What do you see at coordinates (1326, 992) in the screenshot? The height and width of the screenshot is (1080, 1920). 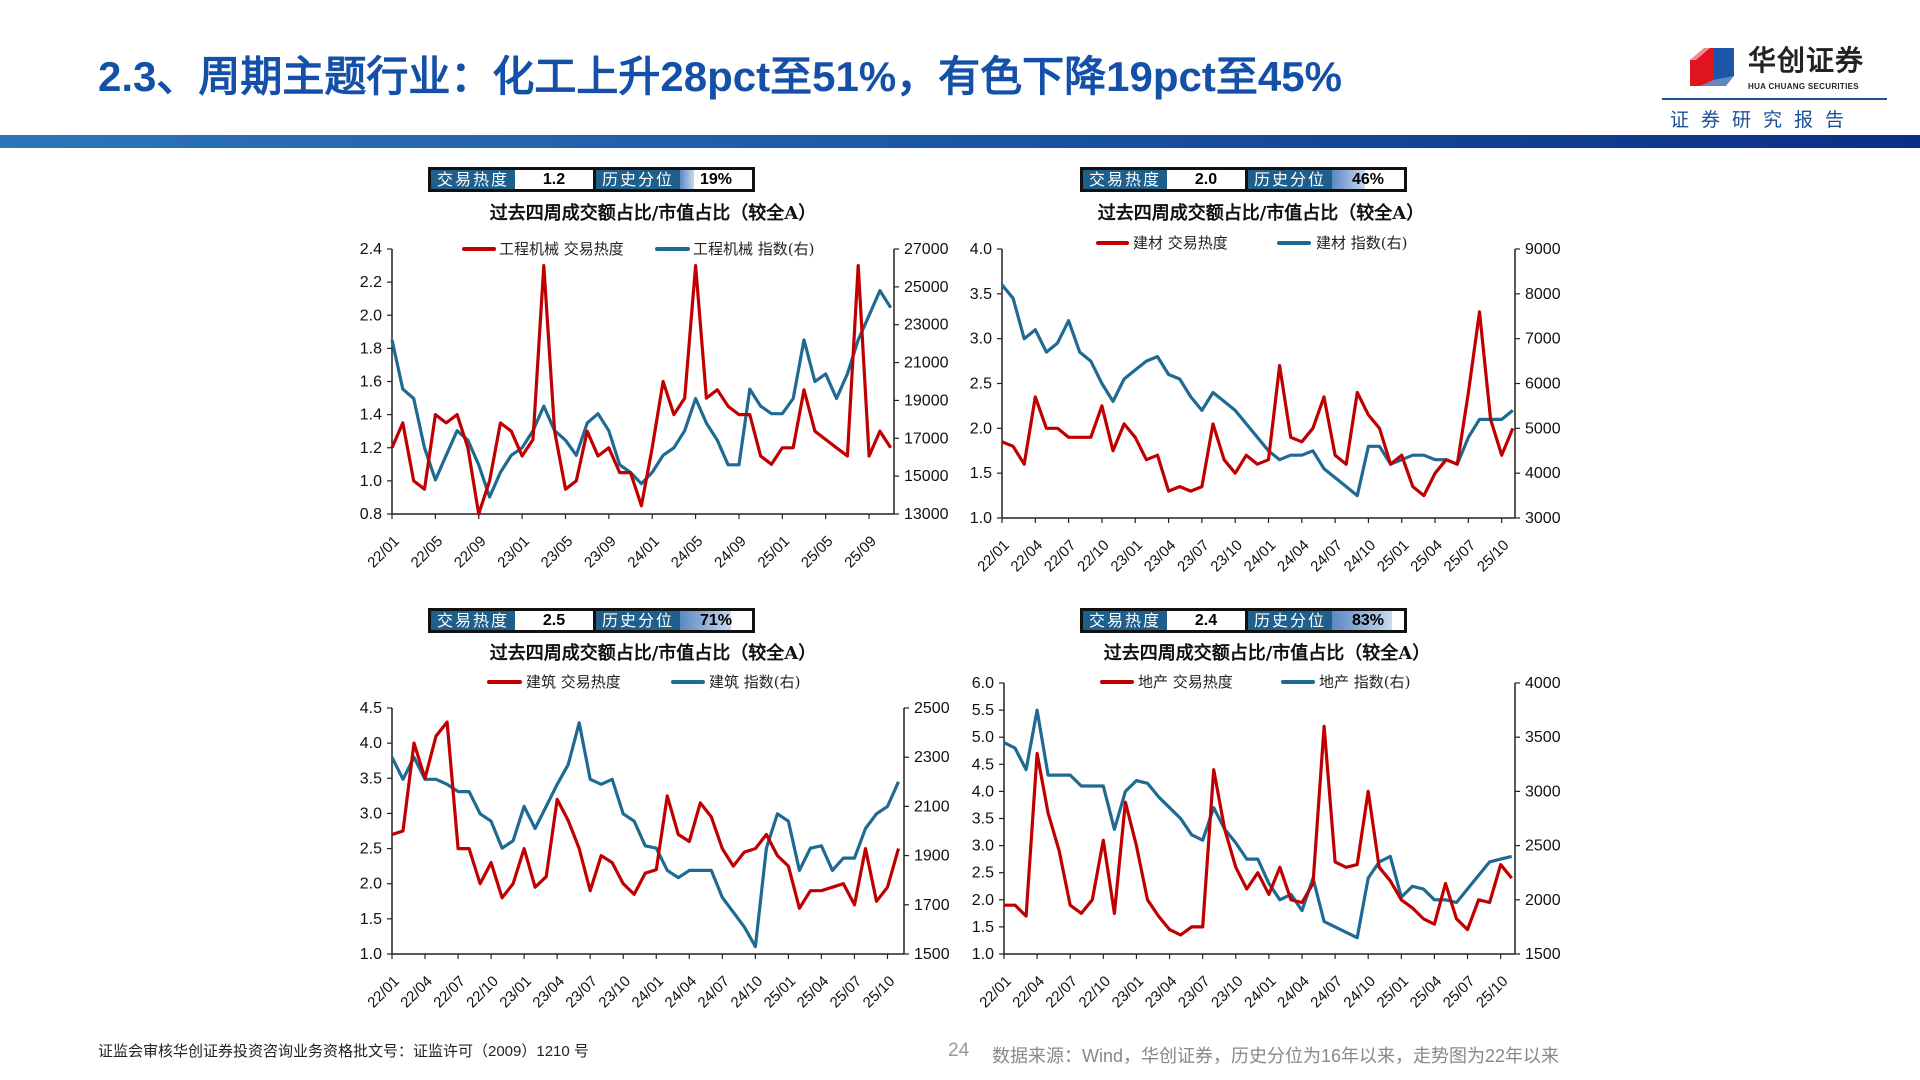 I see `x-axis-tick-label: 24/07` at bounding box center [1326, 992].